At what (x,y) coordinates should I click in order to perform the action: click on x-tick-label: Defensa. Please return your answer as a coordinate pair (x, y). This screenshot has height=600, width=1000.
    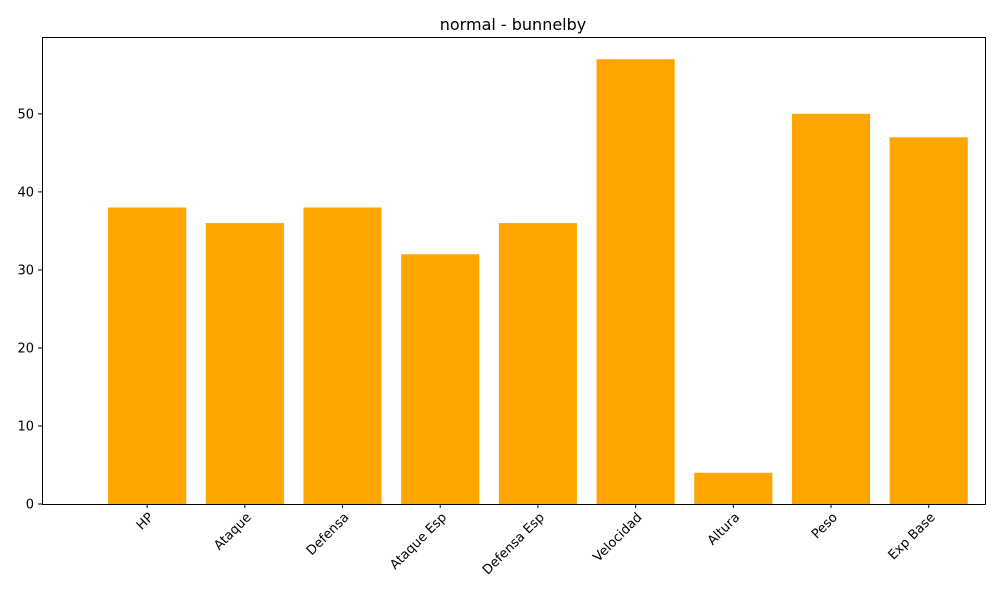
    Looking at the image, I should click on (328, 534).